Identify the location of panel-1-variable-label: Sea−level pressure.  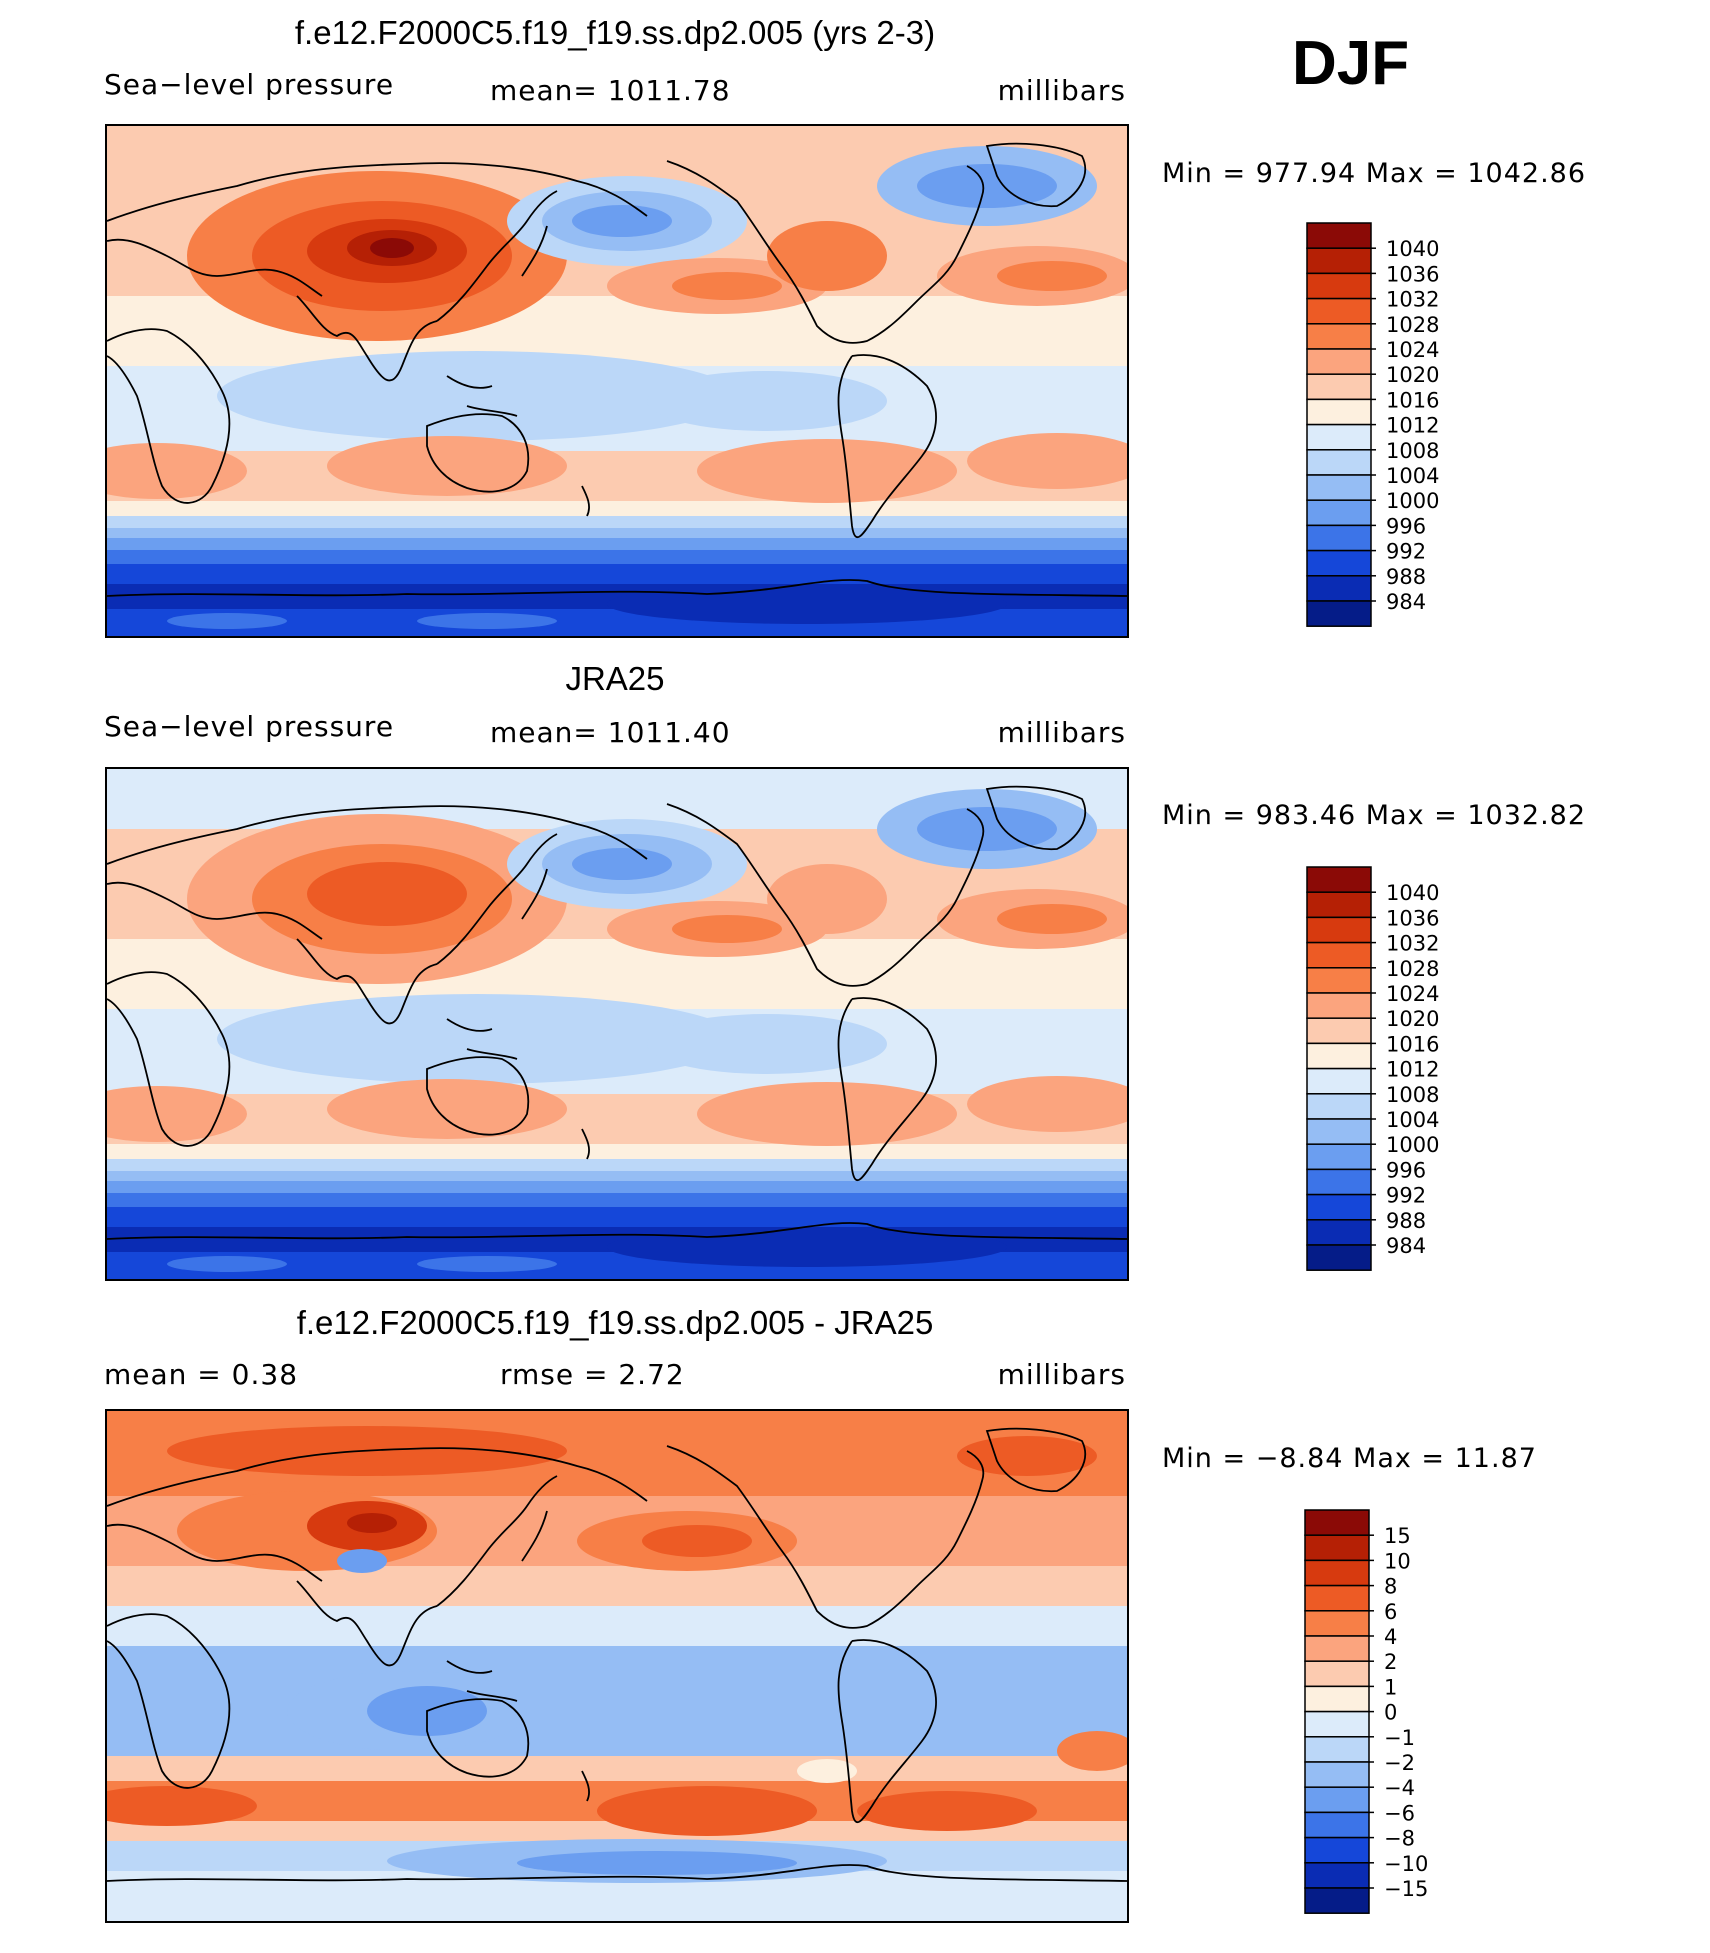
(249, 84).